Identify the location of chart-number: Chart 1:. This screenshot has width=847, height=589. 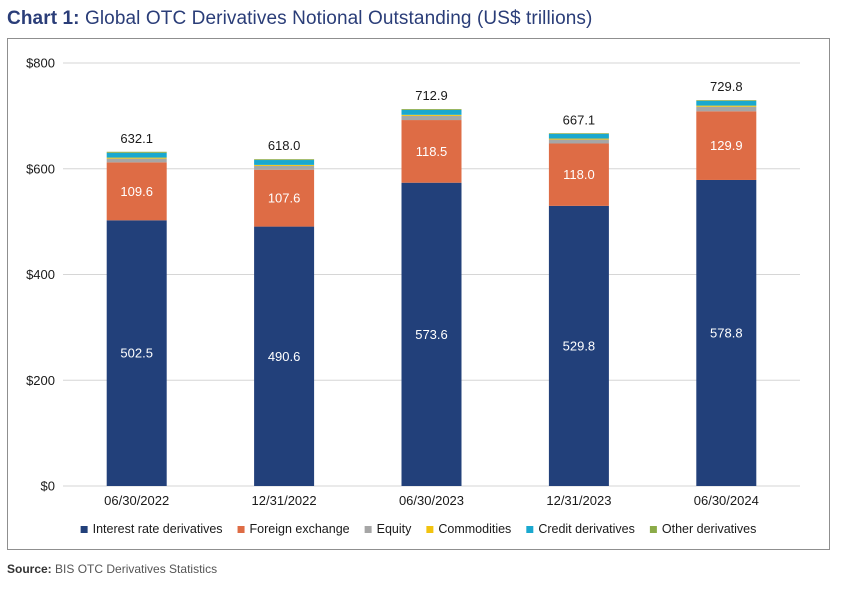
(43, 18).